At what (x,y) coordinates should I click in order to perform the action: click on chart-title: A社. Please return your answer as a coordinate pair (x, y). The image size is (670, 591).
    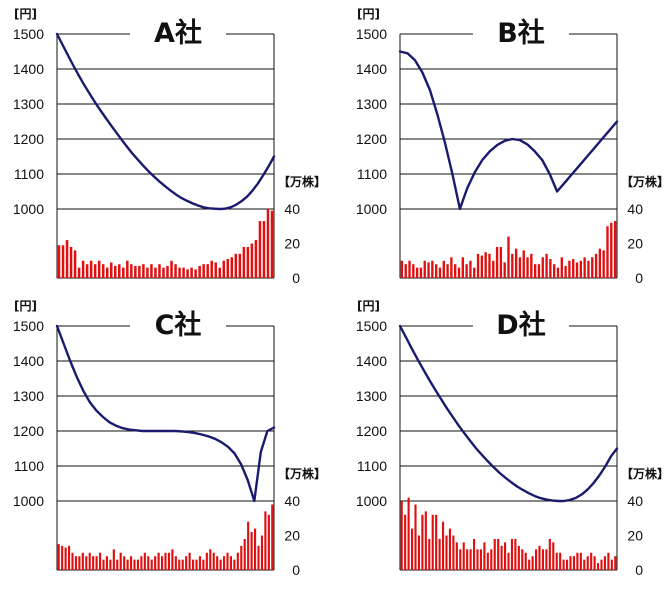
    Looking at the image, I should click on (178, 33).